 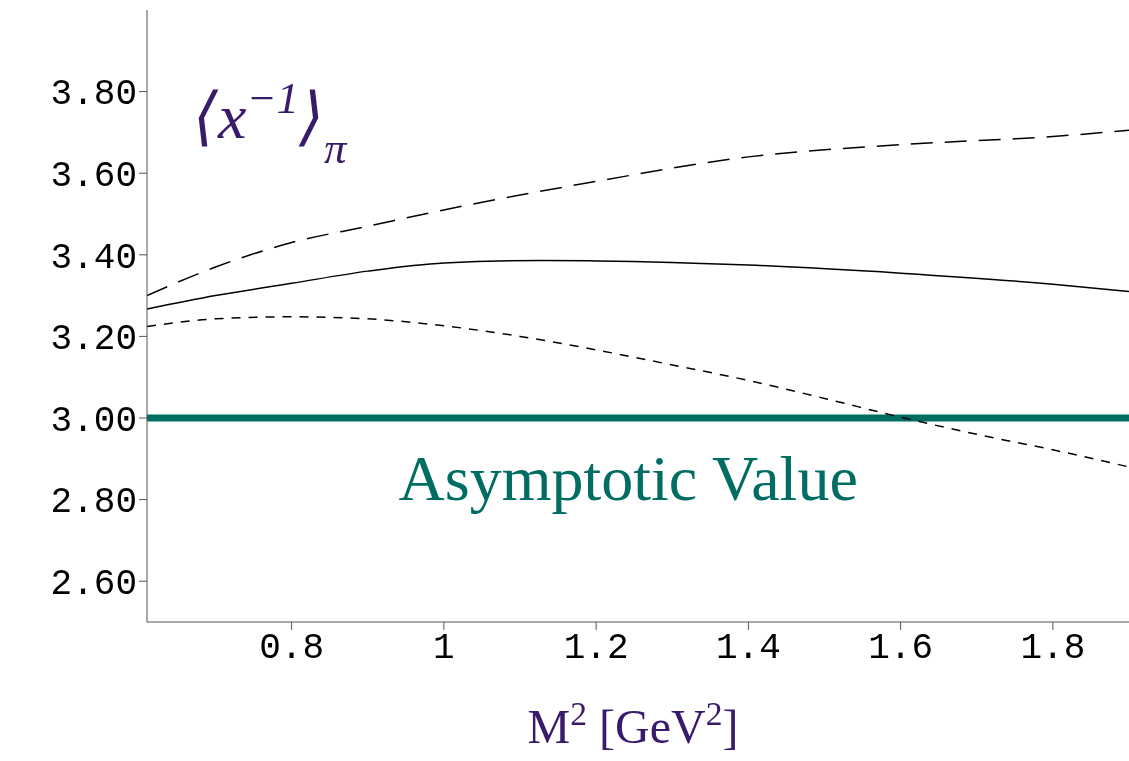 What do you see at coordinates (628, 478) in the screenshot?
I see `ref-line-label: Asymptotic Value` at bounding box center [628, 478].